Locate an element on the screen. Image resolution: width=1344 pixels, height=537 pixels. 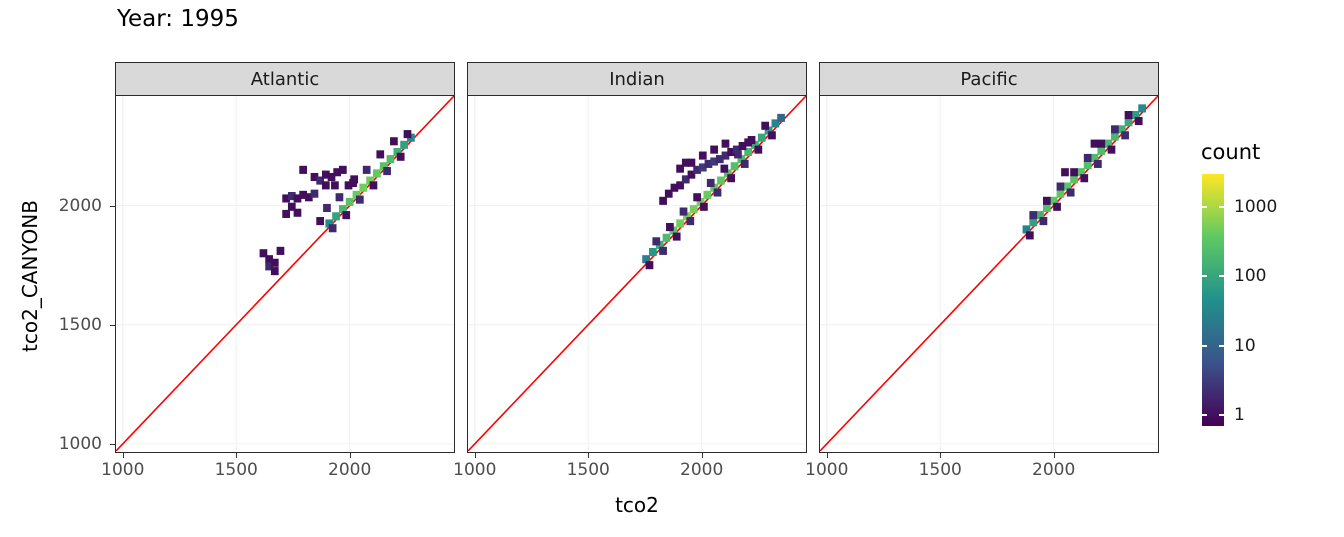
legend-tick-label: 1000 is located at coordinates (1256, 207).